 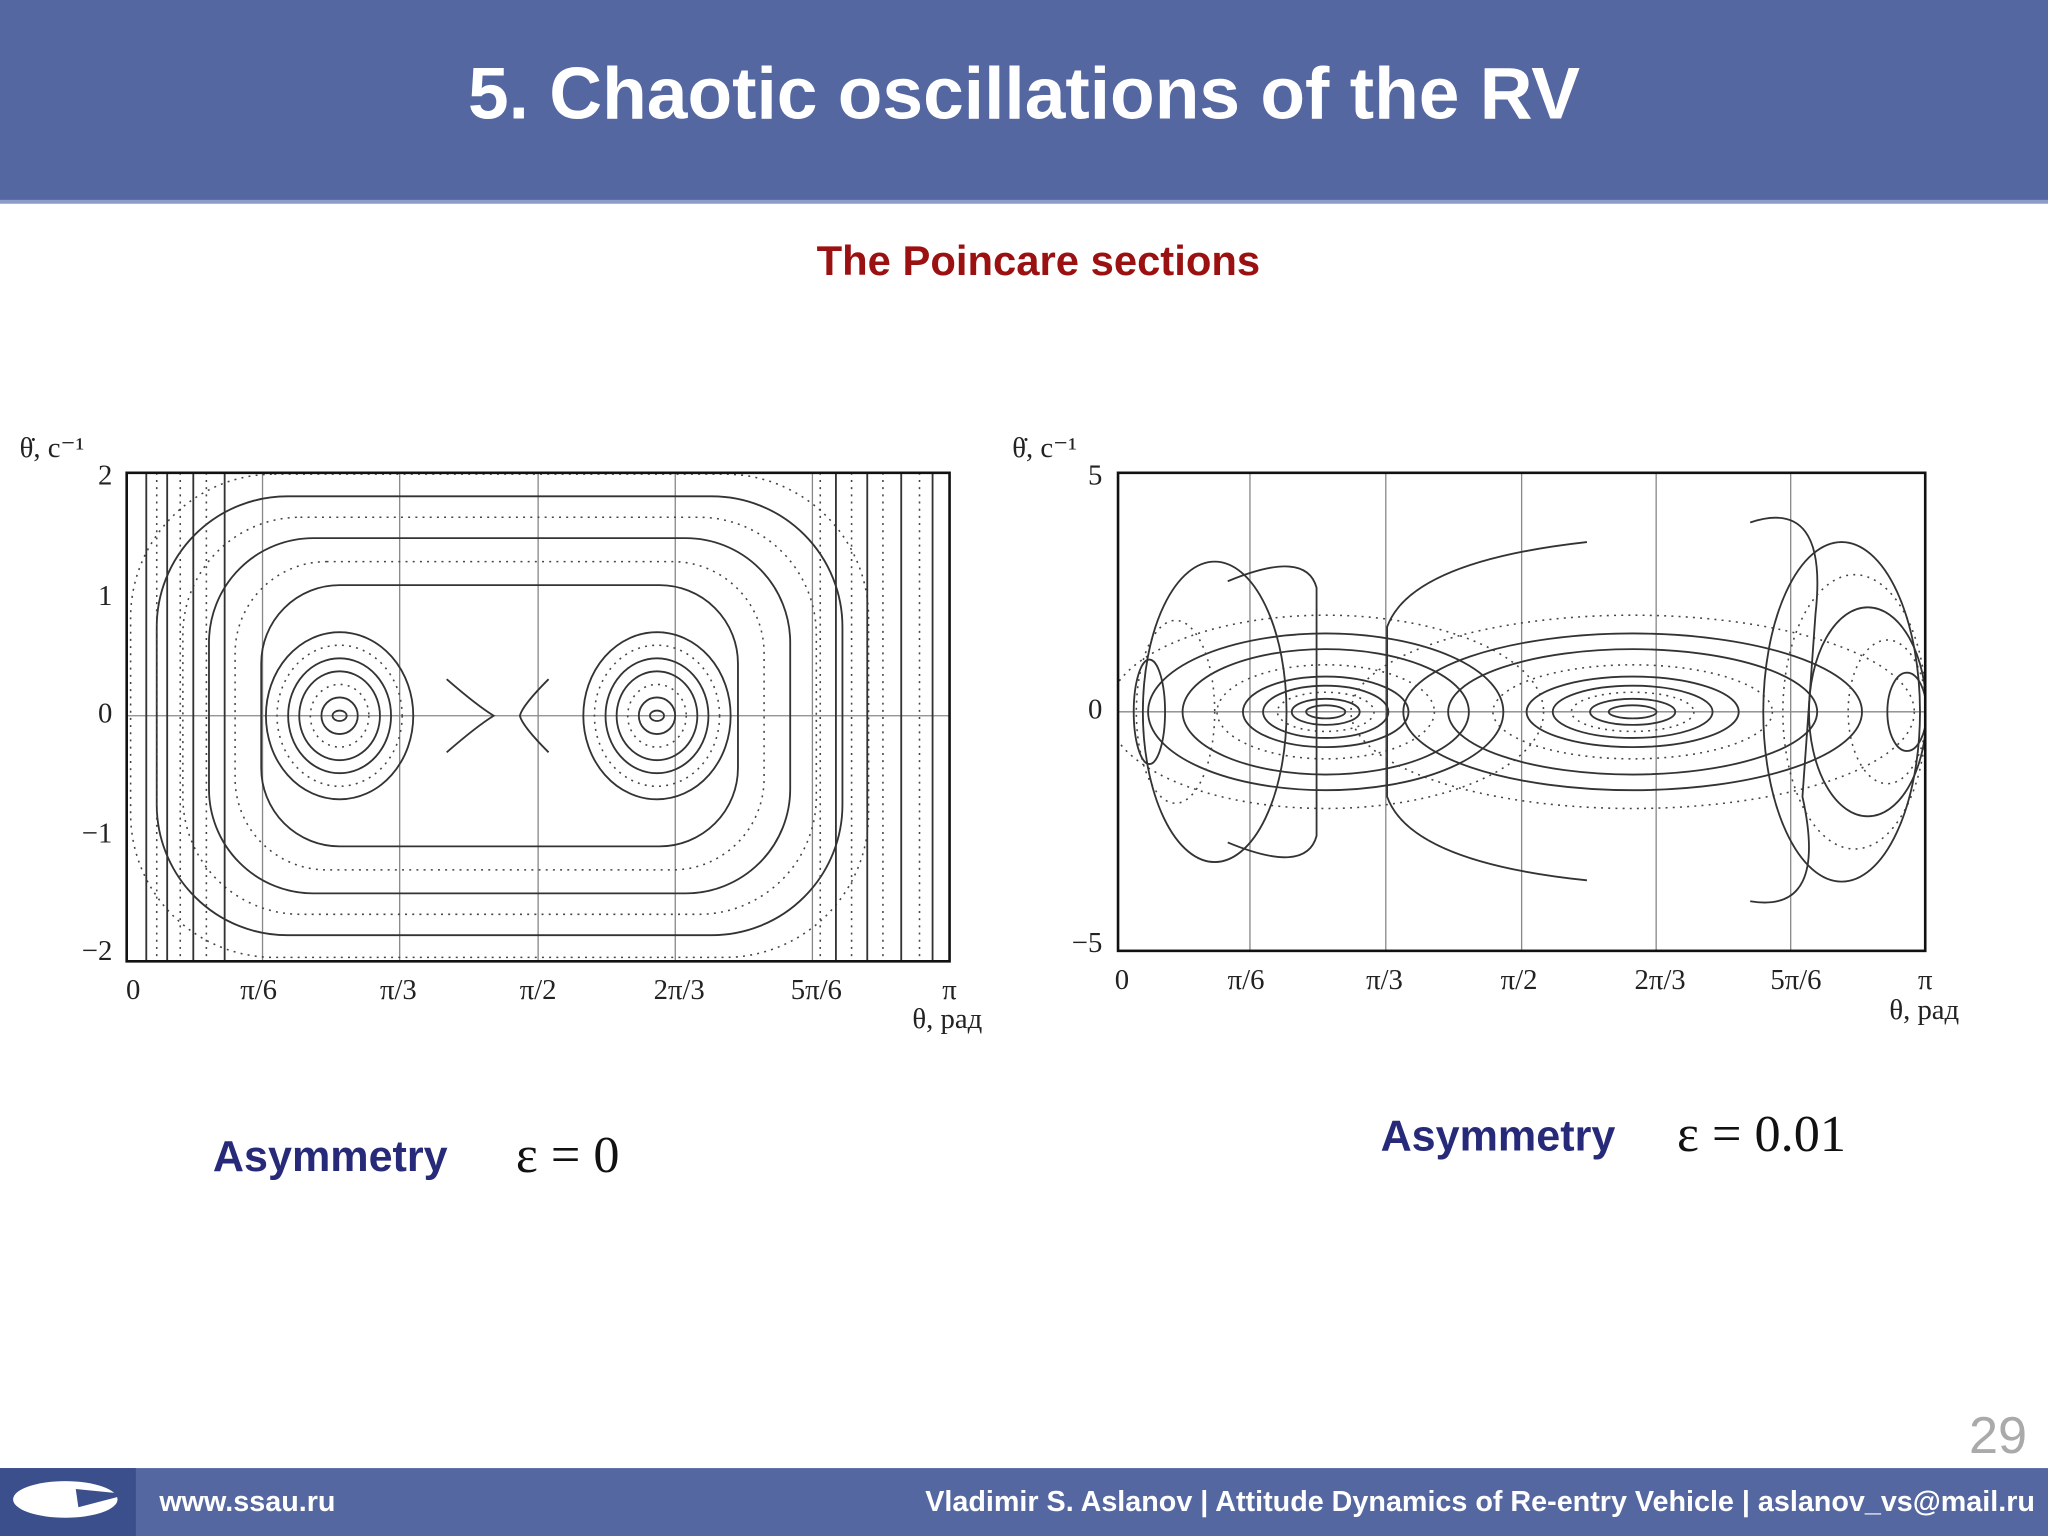 I want to click on subtitle: The Poincare sections, so click(x=1038, y=260).